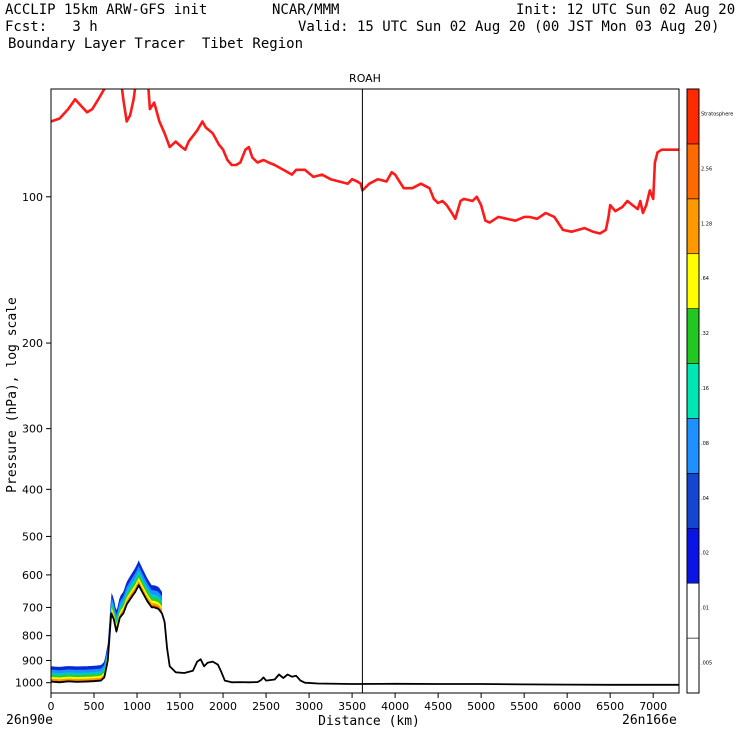 This screenshot has height=740, width=740. What do you see at coordinates (309, 706) in the screenshot?
I see `x-tick-label: 3000` at bounding box center [309, 706].